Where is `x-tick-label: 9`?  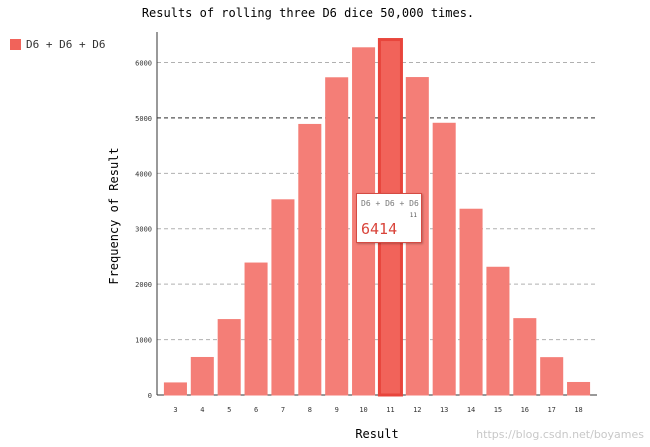 x-tick-label: 9 is located at coordinates (337, 410).